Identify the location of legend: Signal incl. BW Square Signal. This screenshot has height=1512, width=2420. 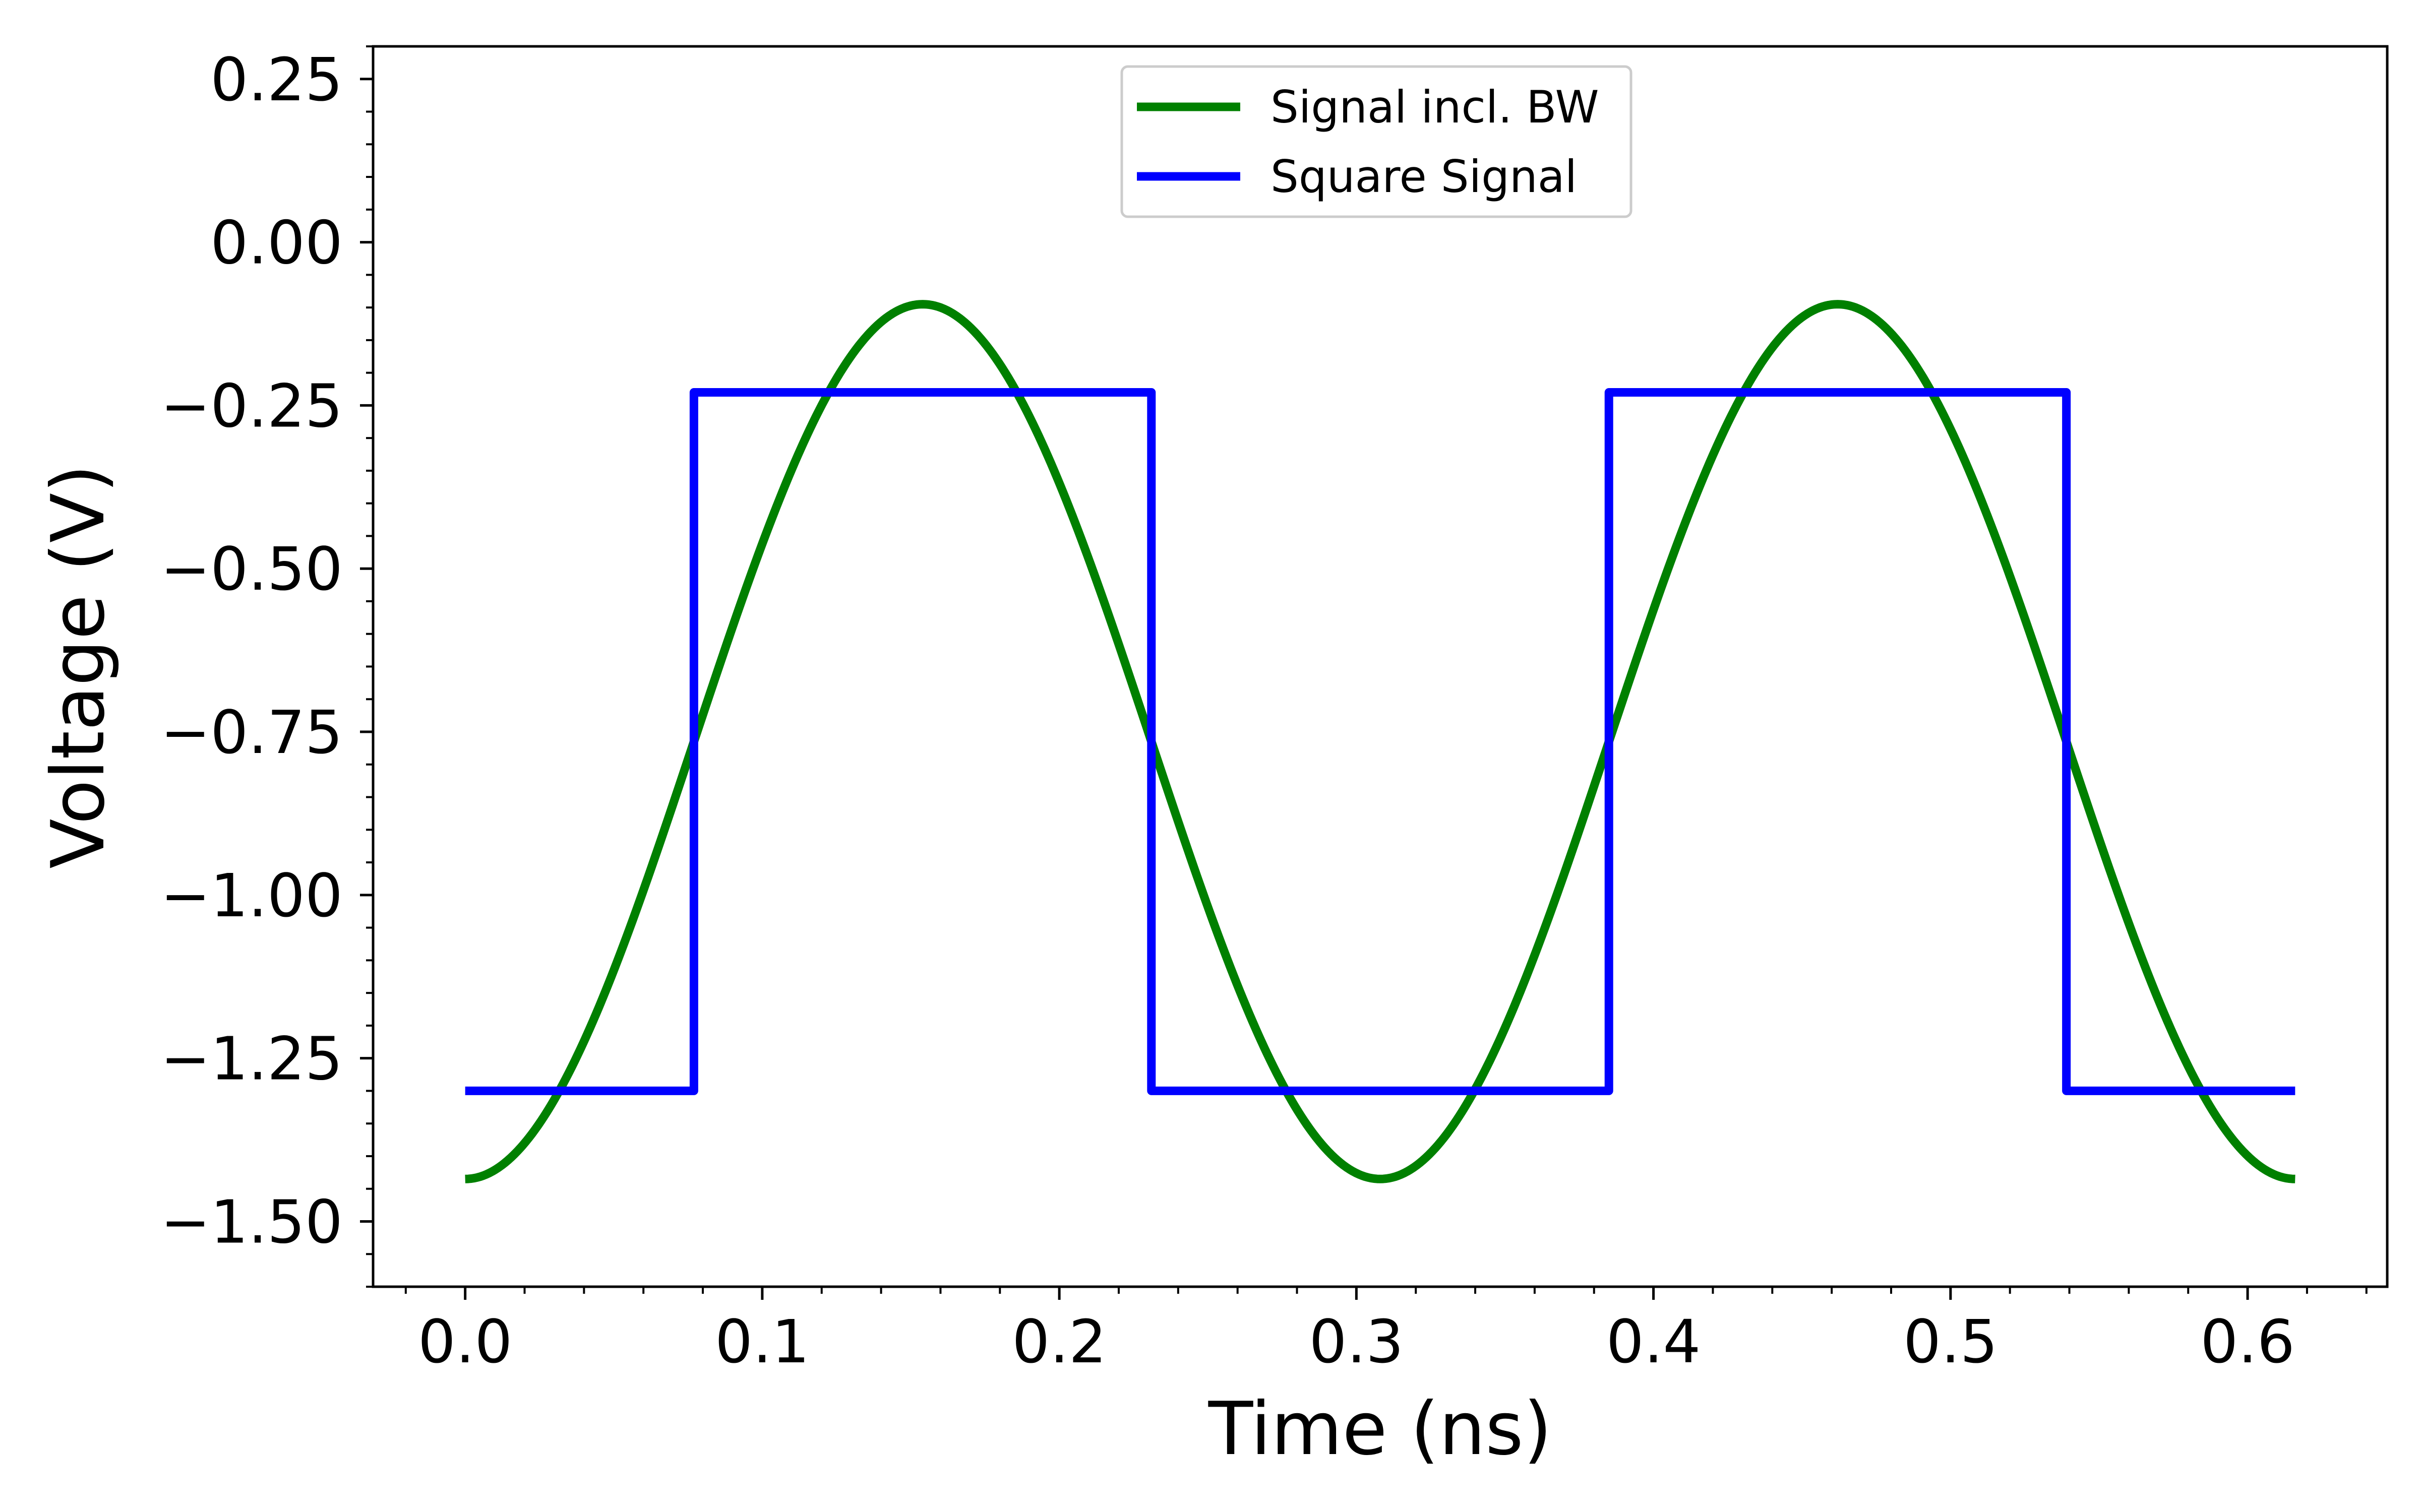
(1376, 141).